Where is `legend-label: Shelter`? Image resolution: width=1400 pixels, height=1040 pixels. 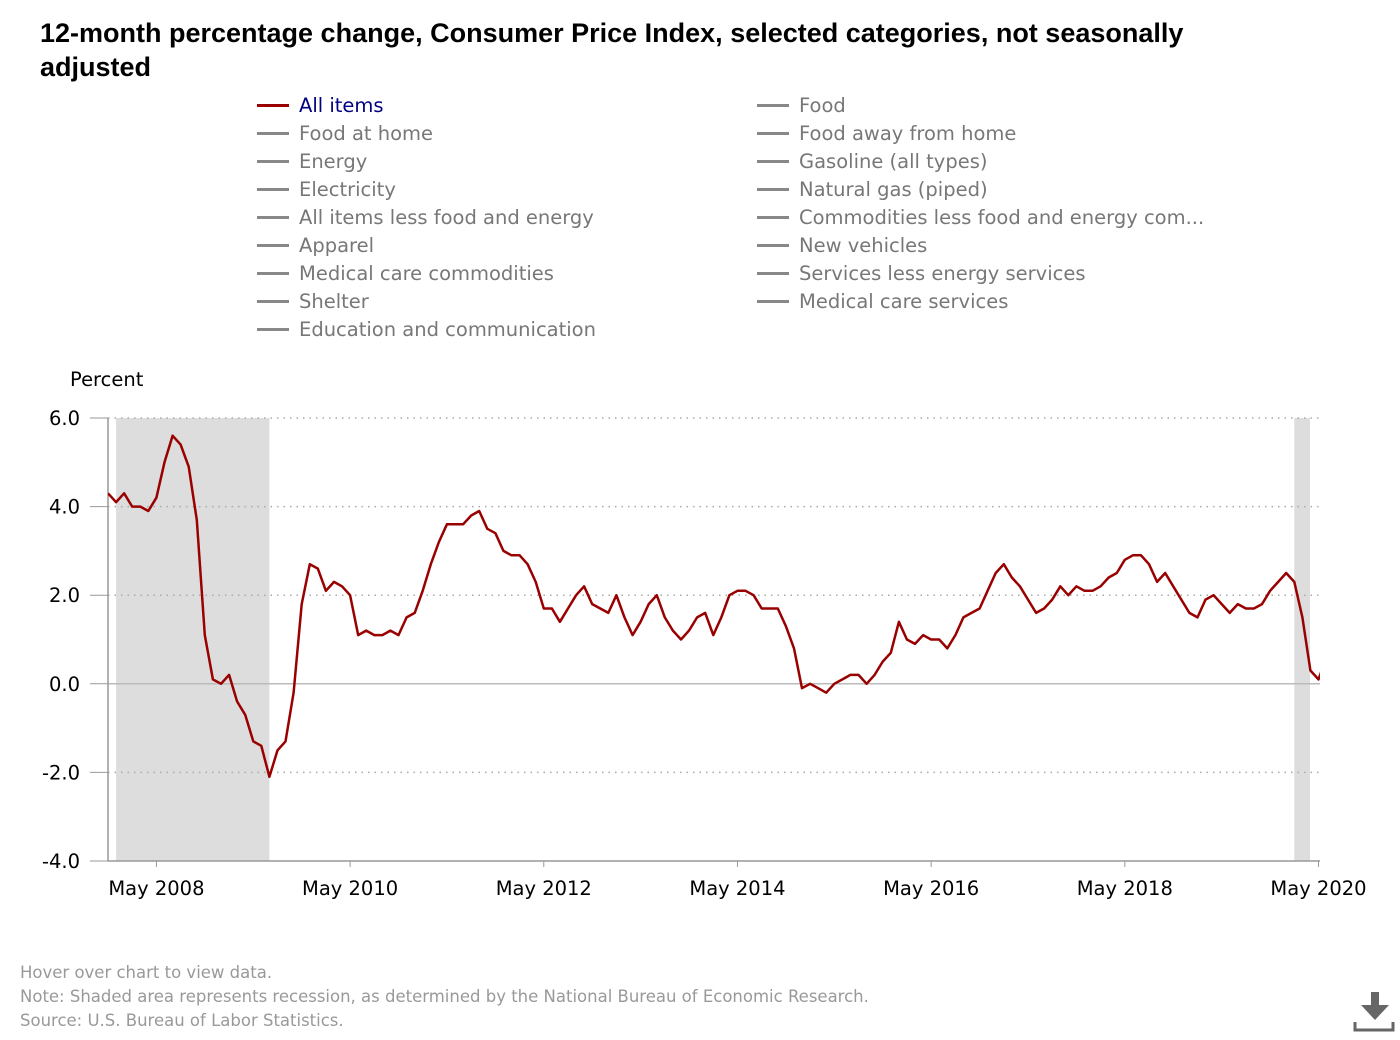
legend-label: Shelter is located at coordinates (334, 301).